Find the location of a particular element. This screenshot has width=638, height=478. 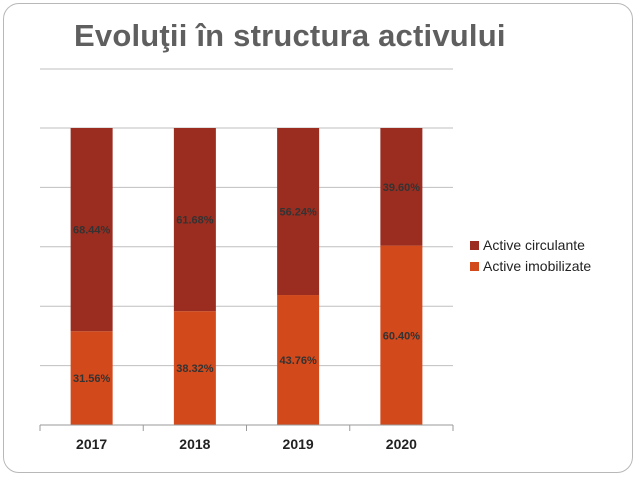

x-tick-label: 2017 is located at coordinates (91, 444).